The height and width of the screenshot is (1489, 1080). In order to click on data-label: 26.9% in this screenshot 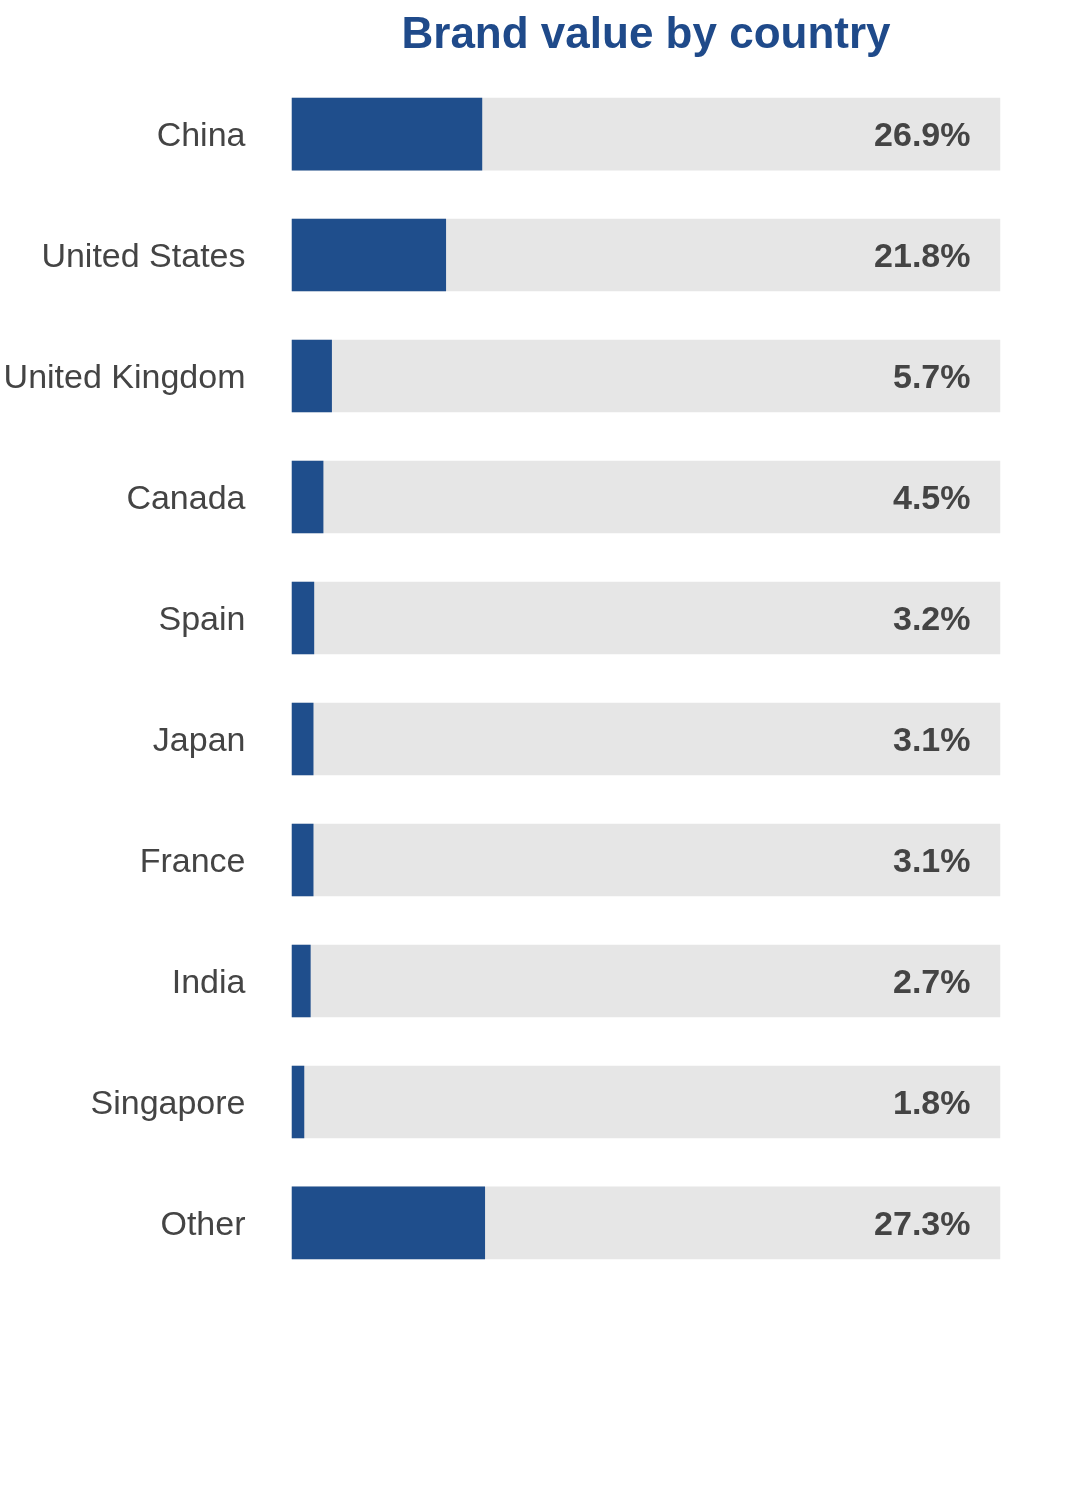, I will do `click(922, 134)`.